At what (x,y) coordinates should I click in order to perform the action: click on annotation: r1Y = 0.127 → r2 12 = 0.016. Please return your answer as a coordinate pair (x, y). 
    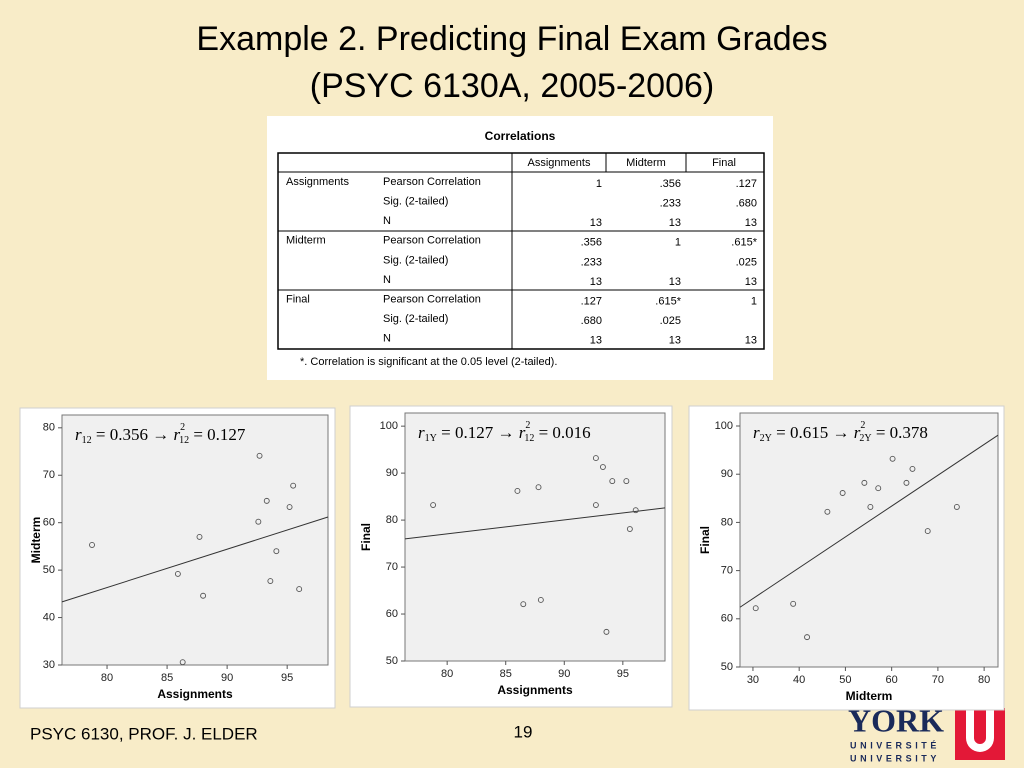
    Looking at the image, I should click on (504, 432).